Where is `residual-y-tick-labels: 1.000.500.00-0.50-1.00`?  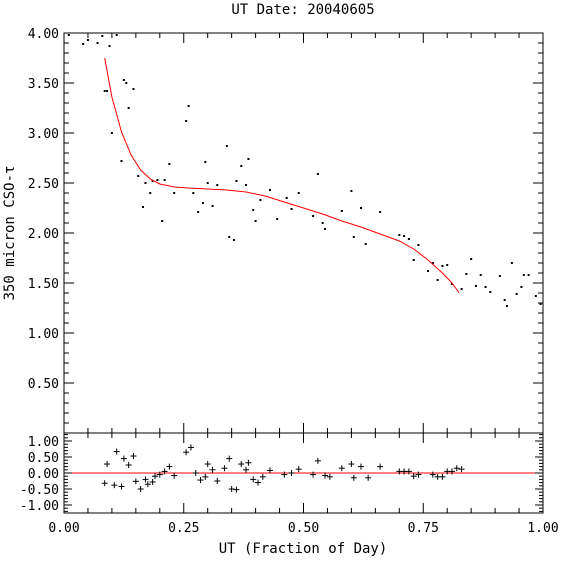 residual-y-tick-labels: 1.000.500.00-0.50-1.00 is located at coordinates (39, 474).